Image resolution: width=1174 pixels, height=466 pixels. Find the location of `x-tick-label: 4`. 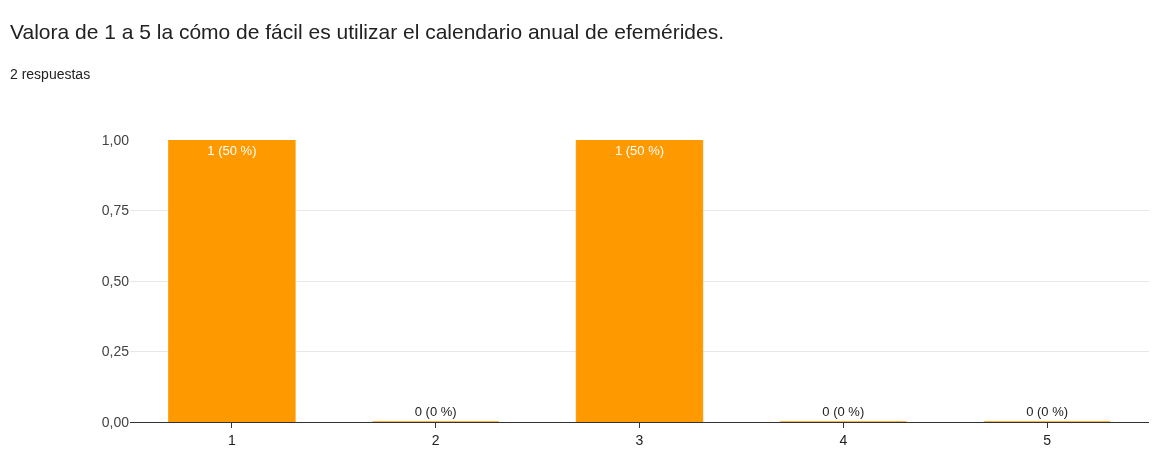

x-tick-label: 4 is located at coordinates (843, 439).